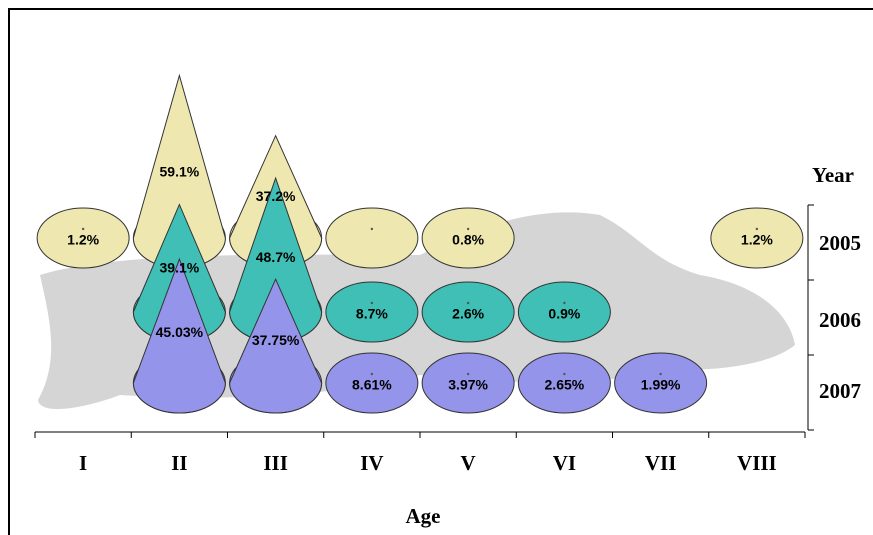  What do you see at coordinates (757, 463) in the screenshot?
I see `x-tick-label: VIII` at bounding box center [757, 463].